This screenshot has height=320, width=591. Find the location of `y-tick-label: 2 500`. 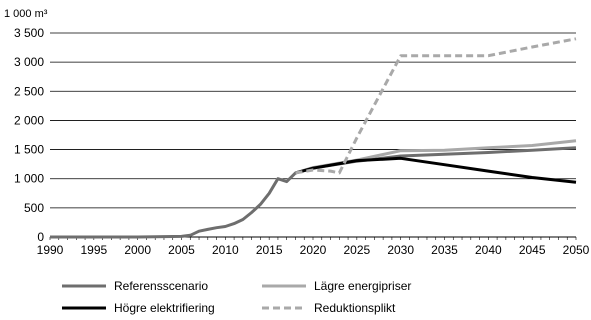

y-tick-label: 2 500 is located at coordinates (29, 91).